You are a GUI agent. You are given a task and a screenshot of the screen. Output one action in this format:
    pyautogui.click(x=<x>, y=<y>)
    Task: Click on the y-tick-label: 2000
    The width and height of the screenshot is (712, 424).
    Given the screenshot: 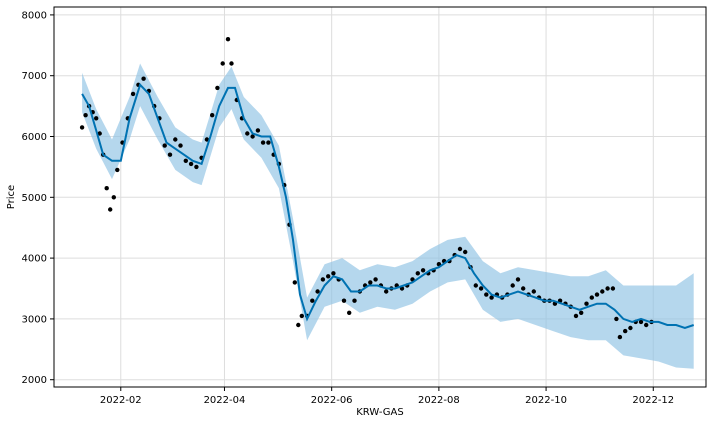 What is the action you would take?
    pyautogui.click(x=34, y=380)
    